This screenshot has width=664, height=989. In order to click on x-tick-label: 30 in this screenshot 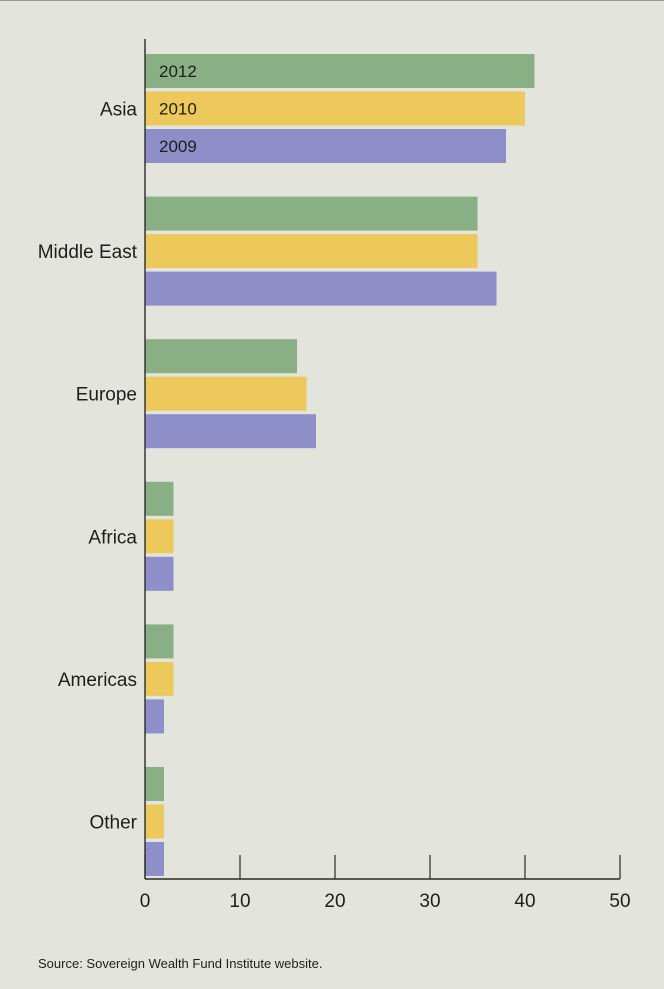, I will do `click(429, 901)`.